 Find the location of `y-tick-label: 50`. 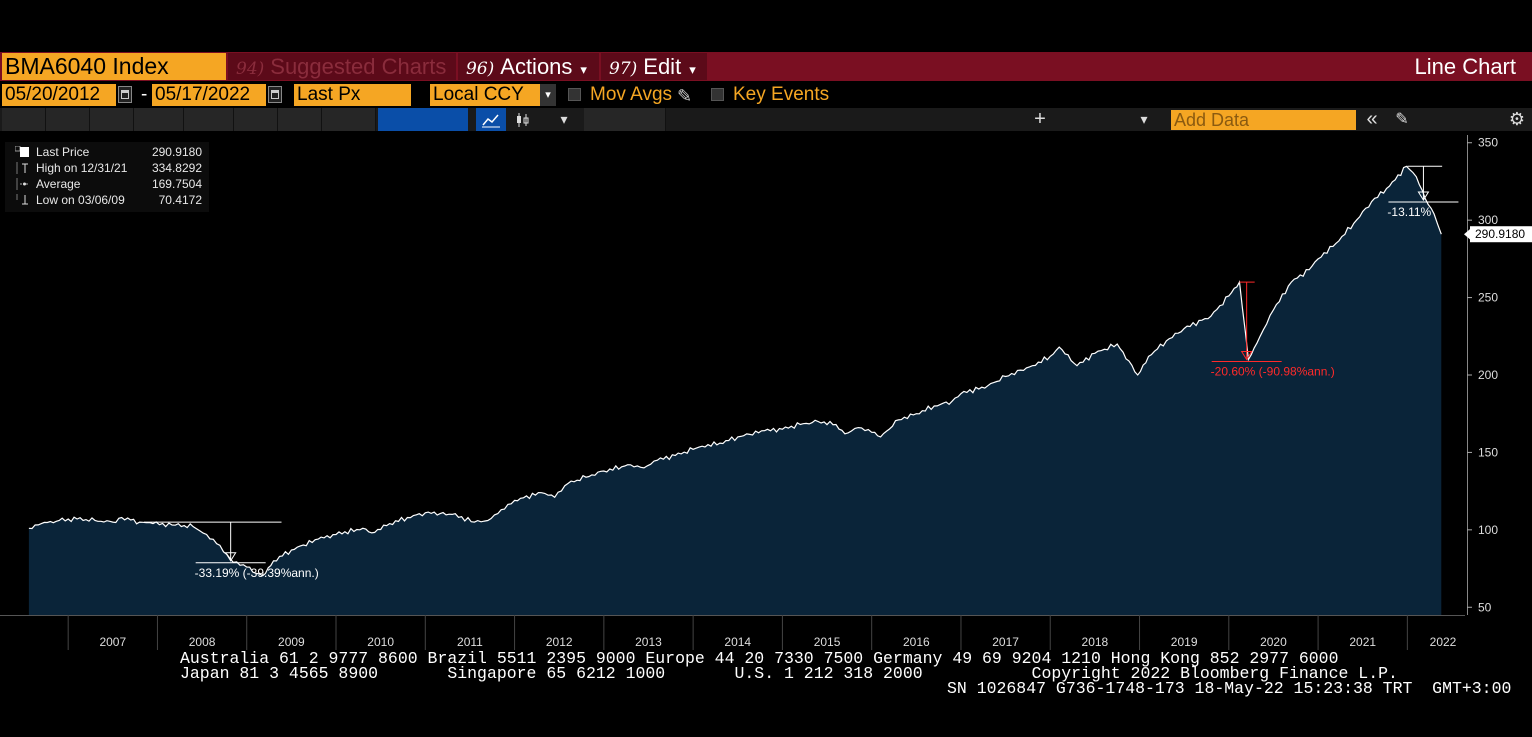

y-tick-label: 50 is located at coordinates (1485, 607).